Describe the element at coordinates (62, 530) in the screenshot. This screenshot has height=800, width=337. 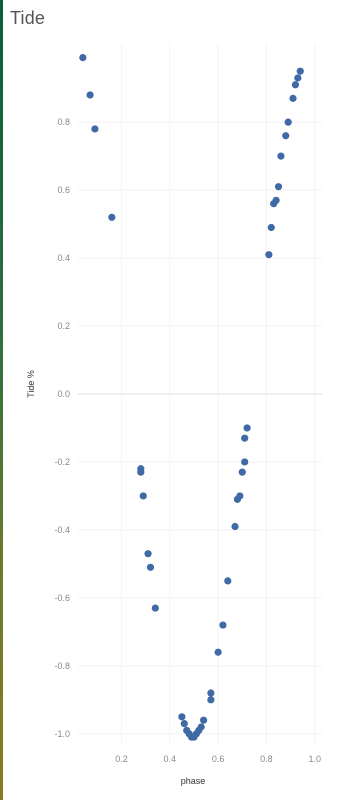
I see `y-tick-label: -0.4` at that location.